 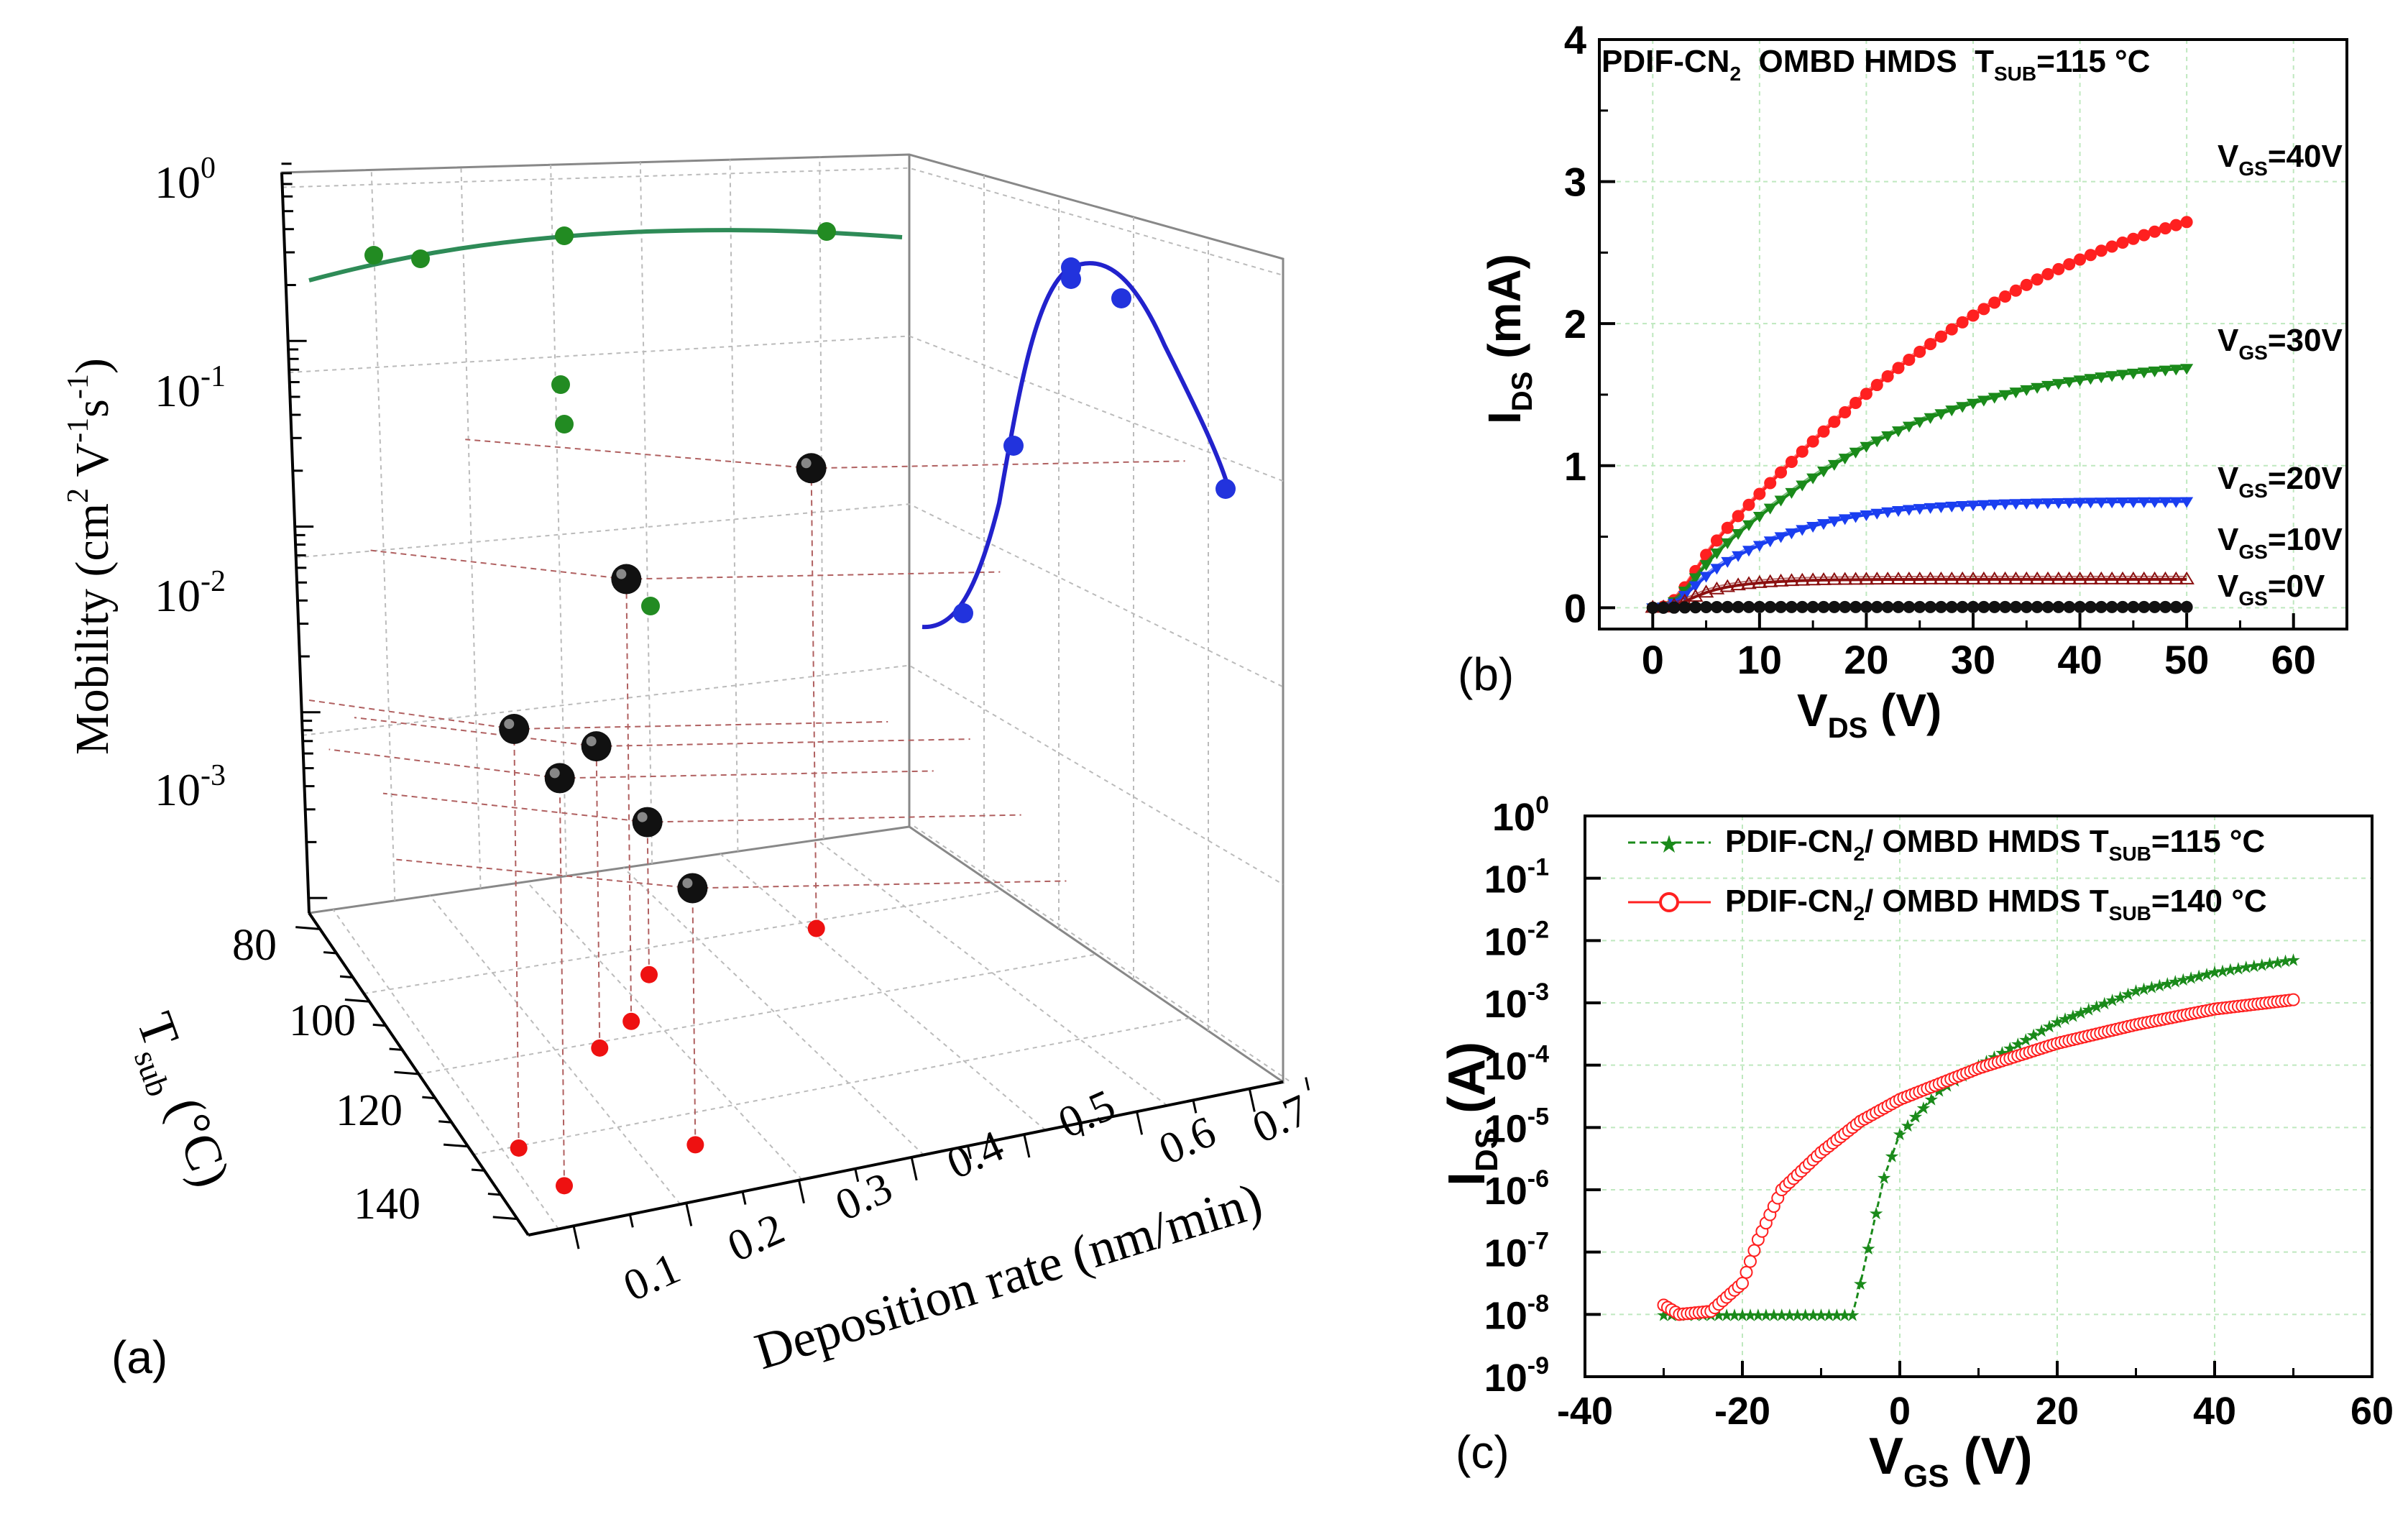 I want to click on panel-b-grid, so click(x=1973, y=334).